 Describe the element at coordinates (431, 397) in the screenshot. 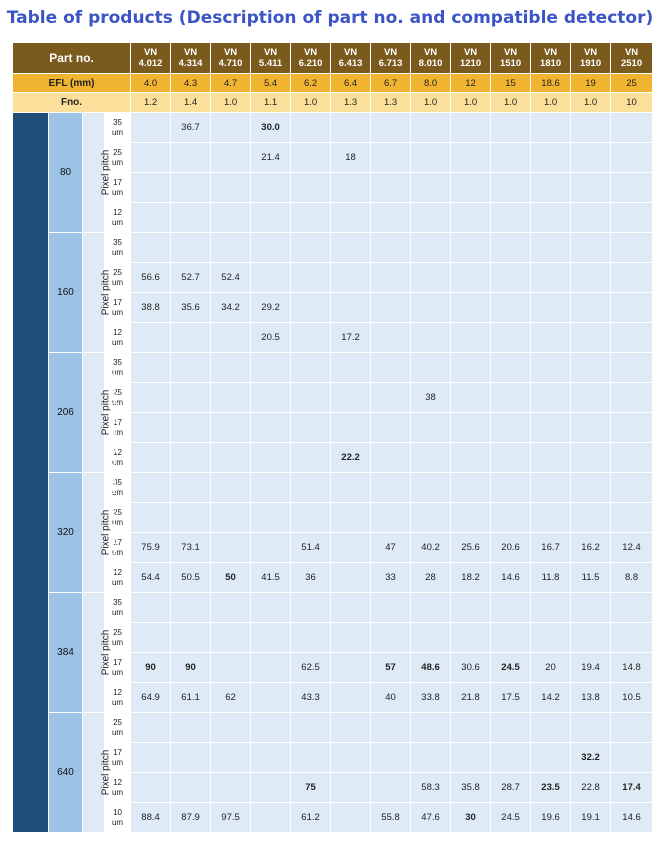

I see `value-cell: 38` at that location.